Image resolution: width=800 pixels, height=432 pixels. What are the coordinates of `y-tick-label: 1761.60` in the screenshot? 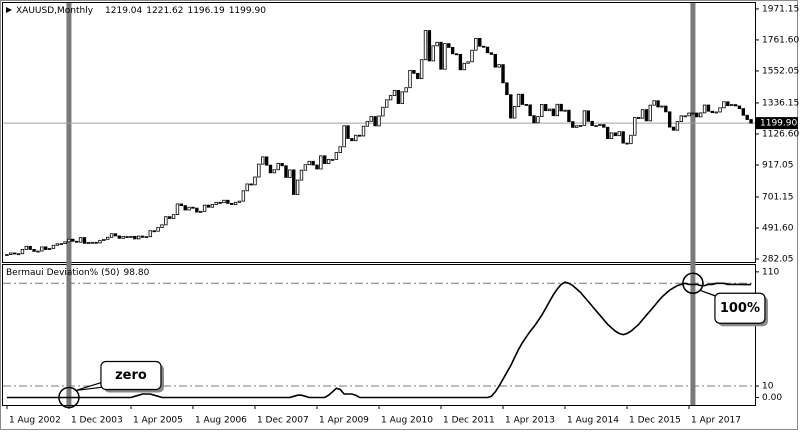 It's located at (780, 40).